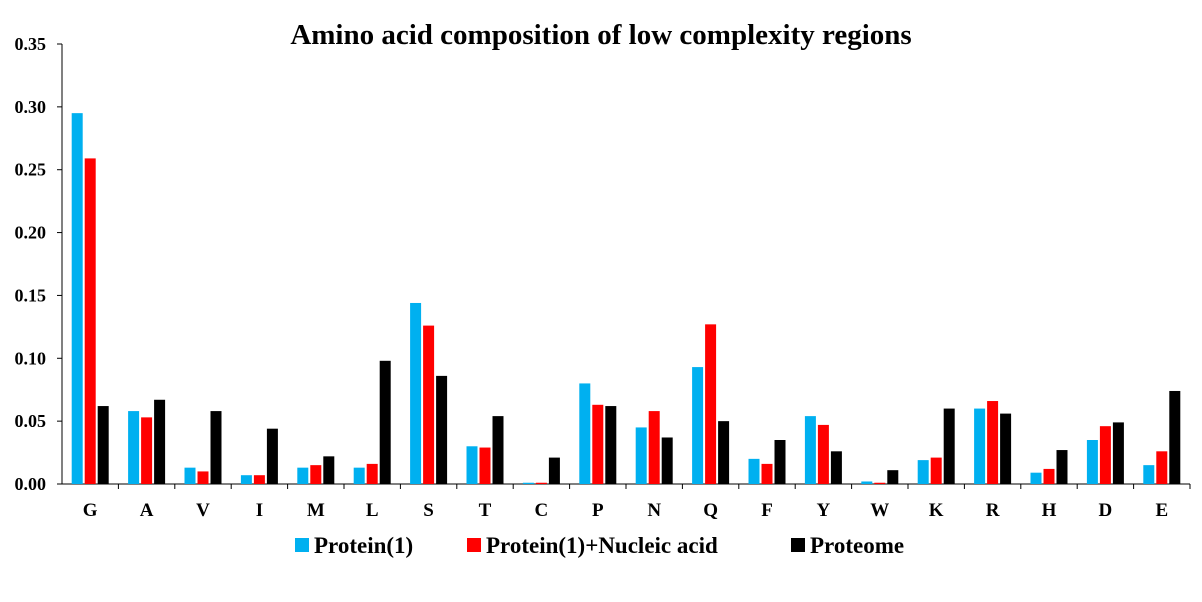 The height and width of the screenshot is (602, 1202). Describe the element at coordinates (485, 510) in the screenshot. I see `x-tick-label: T` at that location.